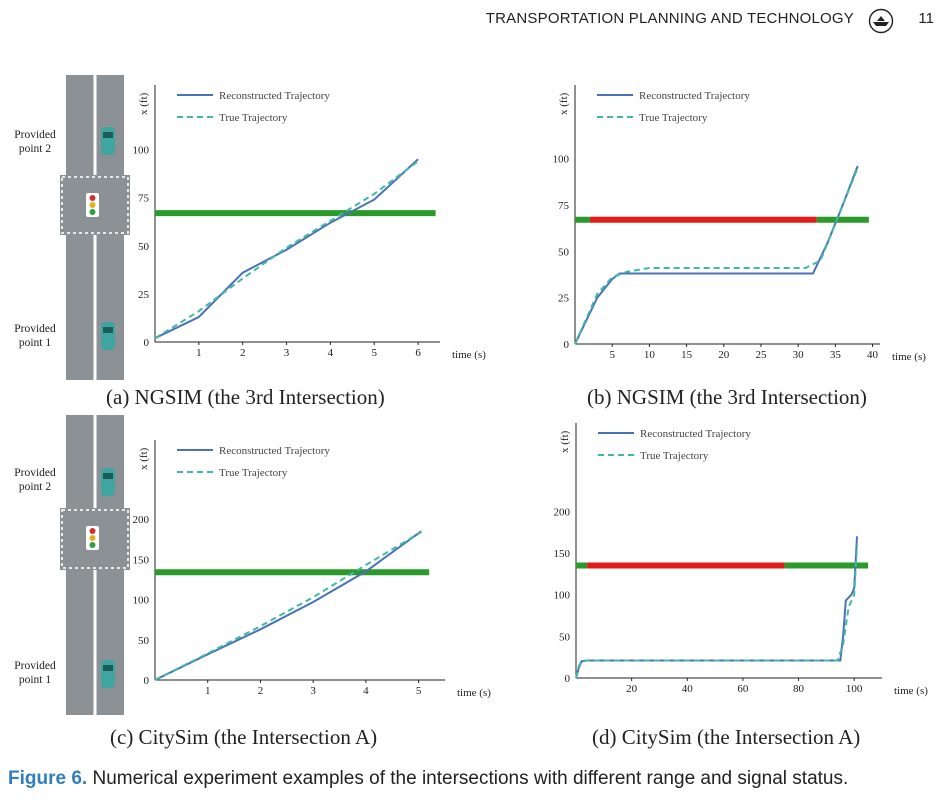  What do you see at coordinates (418, 353) in the screenshot?
I see `x-tick-label: 6` at bounding box center [418, 353].